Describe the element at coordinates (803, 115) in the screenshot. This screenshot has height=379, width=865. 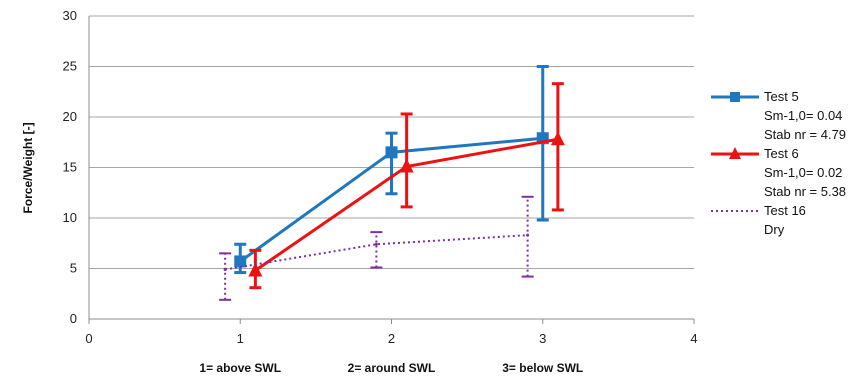
I see `legend-text: Sm-1,0= 0.04` at that location.